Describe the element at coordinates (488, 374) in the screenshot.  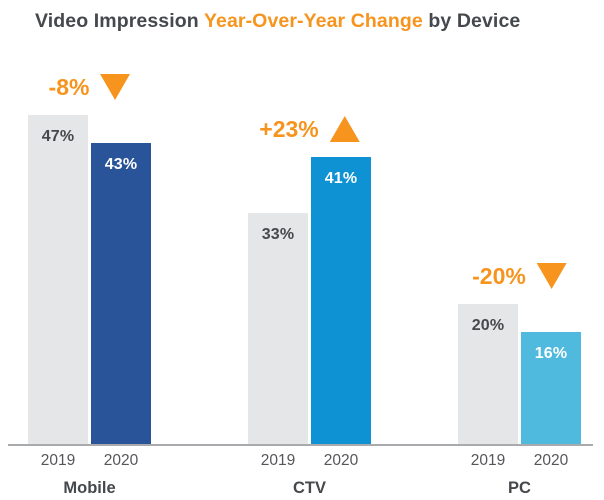
I see `bar-pc-2019: 20%` at that location.